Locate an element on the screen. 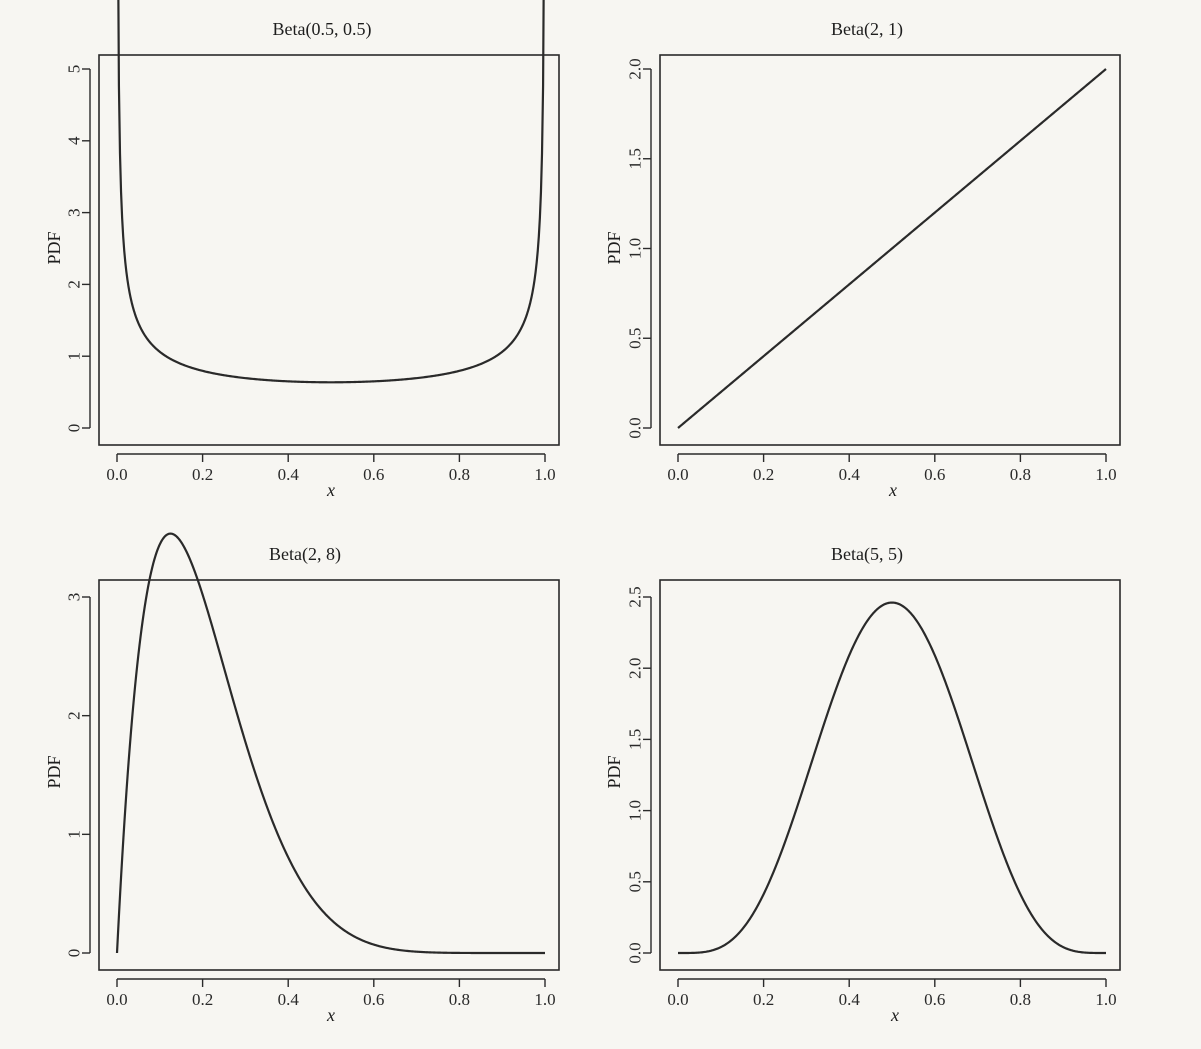 This screenshot has width=1201, height=1049. panel-1-frame is located at coordinates (329, 250).